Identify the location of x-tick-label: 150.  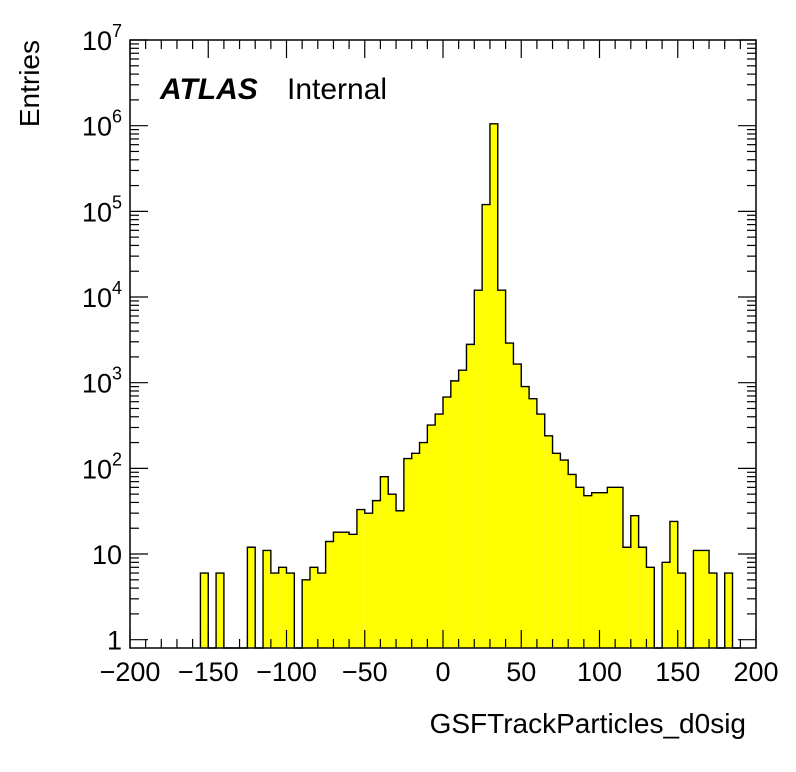
(677, 672).